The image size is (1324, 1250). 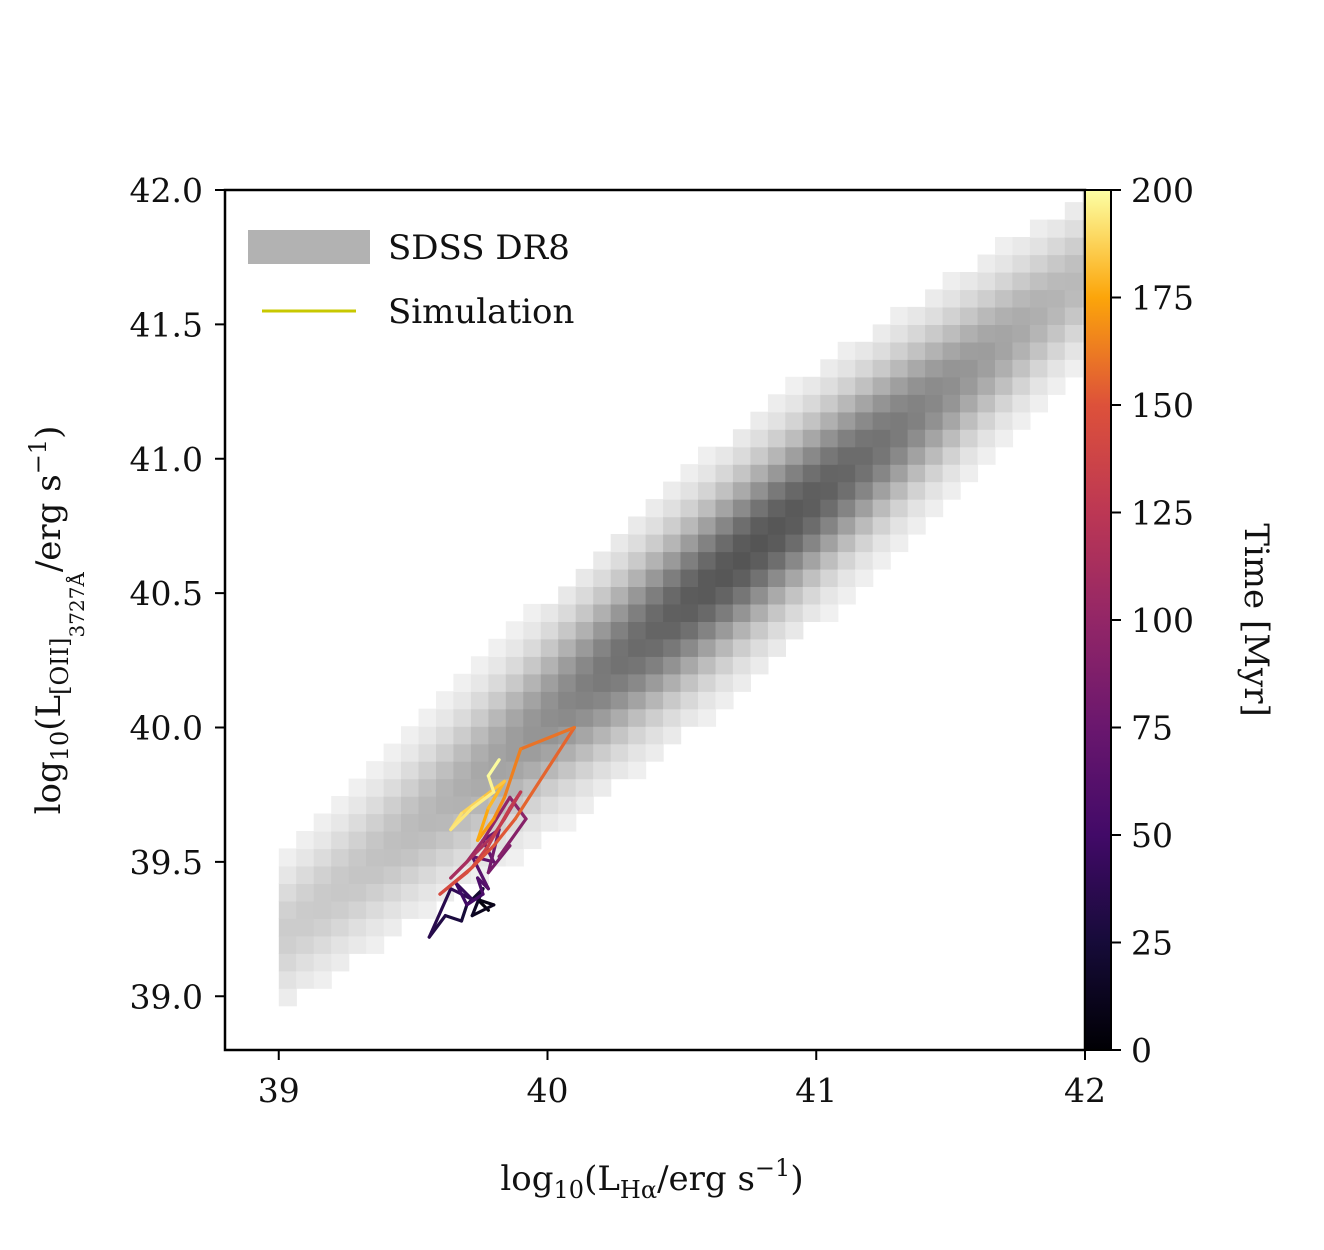 What do you see at coordinates (166, 593) in the screenshot?
I see `y-tick-label-3: 40.5` at bounding box center [166, 593].